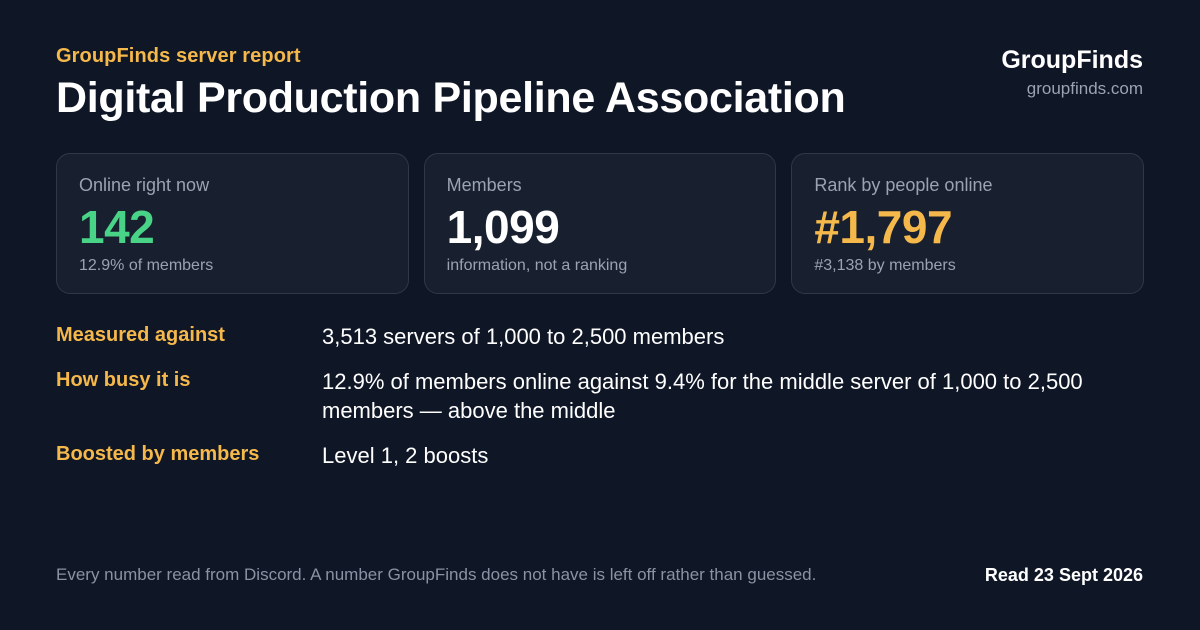 This screenshot has width=1200, height=630. I want to click on server-title: Digital Production Pipeline Association, so click(451, 98).